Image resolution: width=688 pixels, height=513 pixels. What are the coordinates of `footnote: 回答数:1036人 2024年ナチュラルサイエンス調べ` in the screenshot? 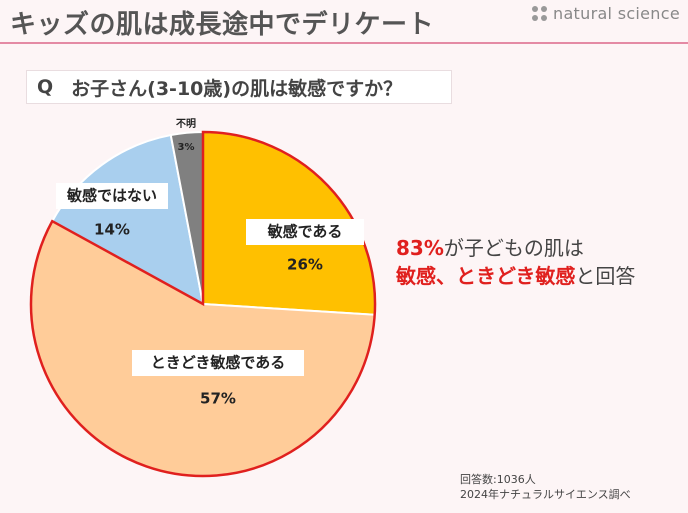 It's located at (545, 487).